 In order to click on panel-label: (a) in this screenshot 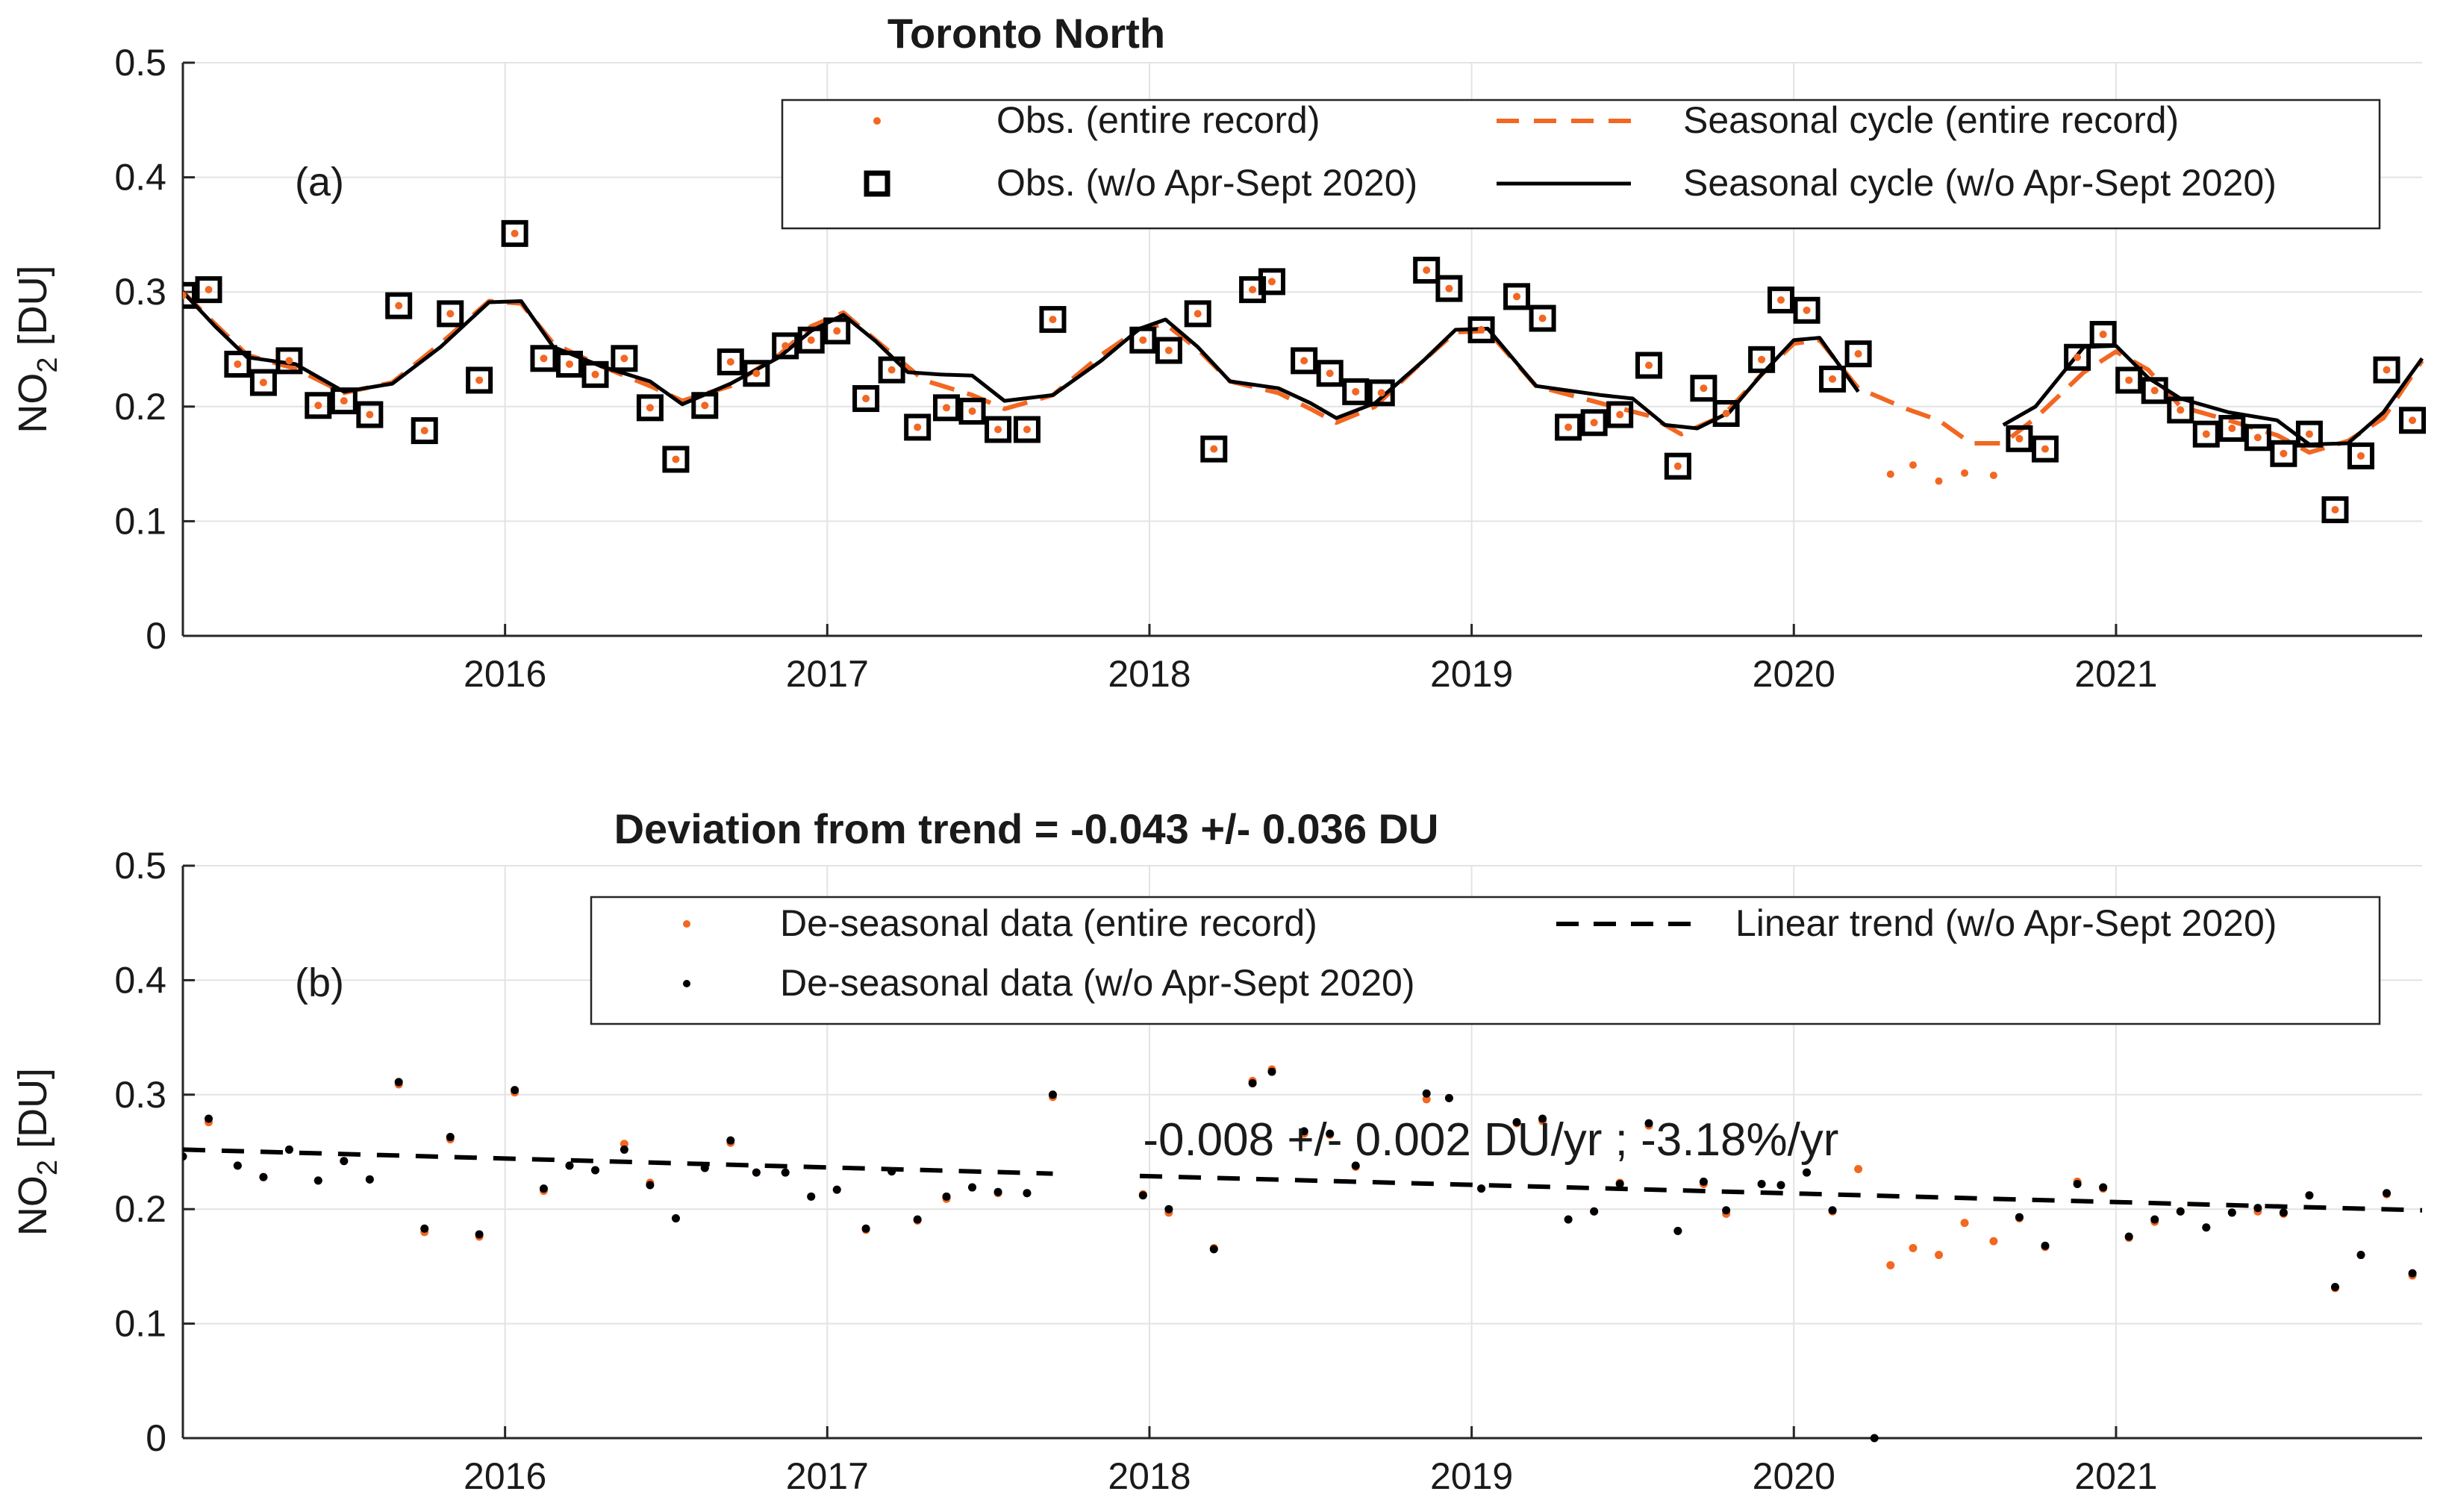, I will do `click(319, 182)`.